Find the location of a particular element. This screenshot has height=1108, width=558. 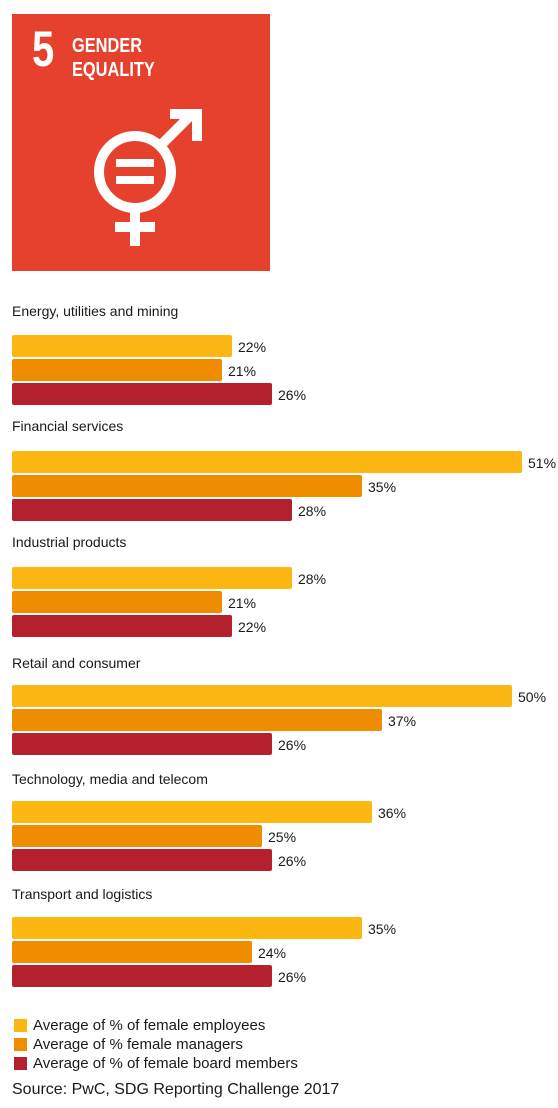

value-label-board-0: 26% is located at coordinates (292, 395).